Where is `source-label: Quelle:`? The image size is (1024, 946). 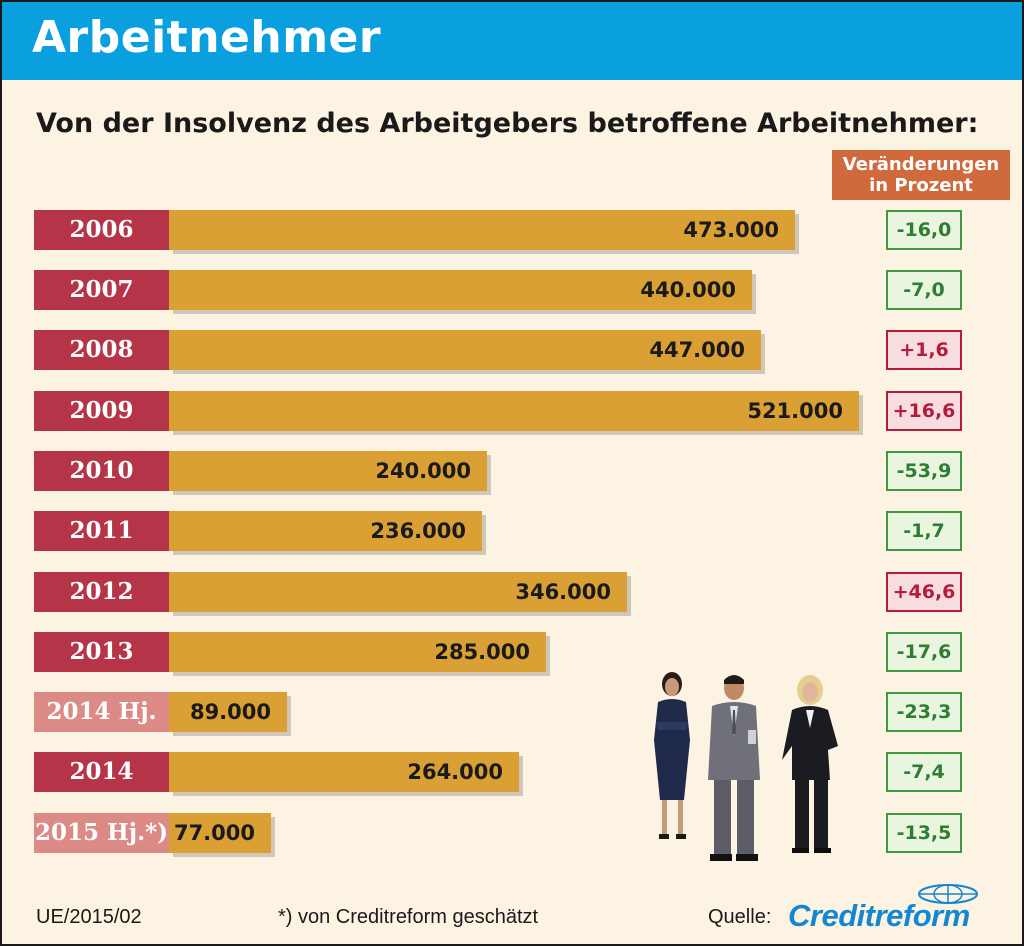
source-label: Quelle: is located at coordinates (740, 917).